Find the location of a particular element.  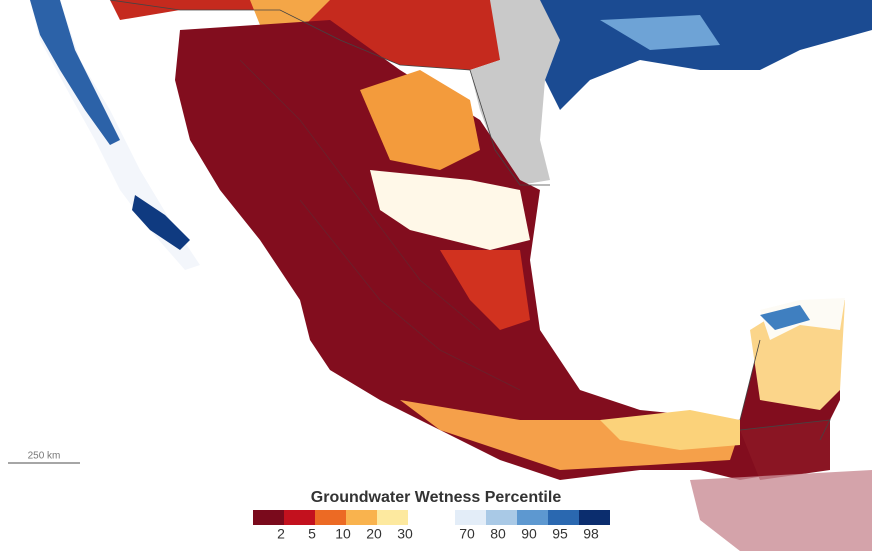

legend-tick-label: 5 is located at coordinates (312, 534).